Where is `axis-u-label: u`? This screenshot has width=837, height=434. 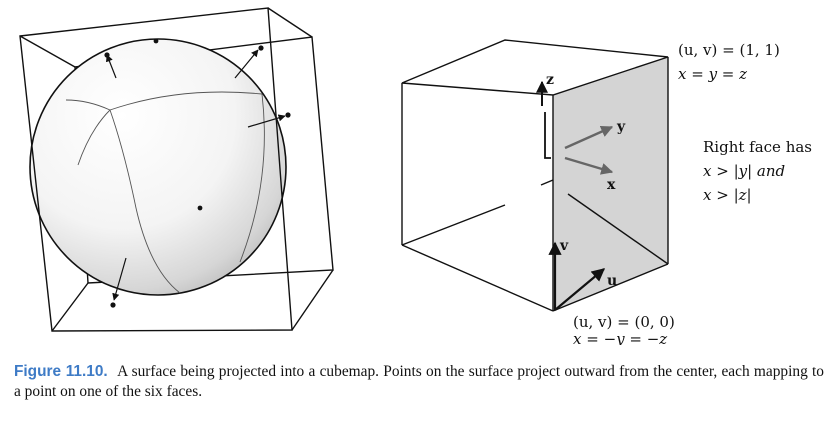
axis-u-label: u is located at coordinates (612, 281).